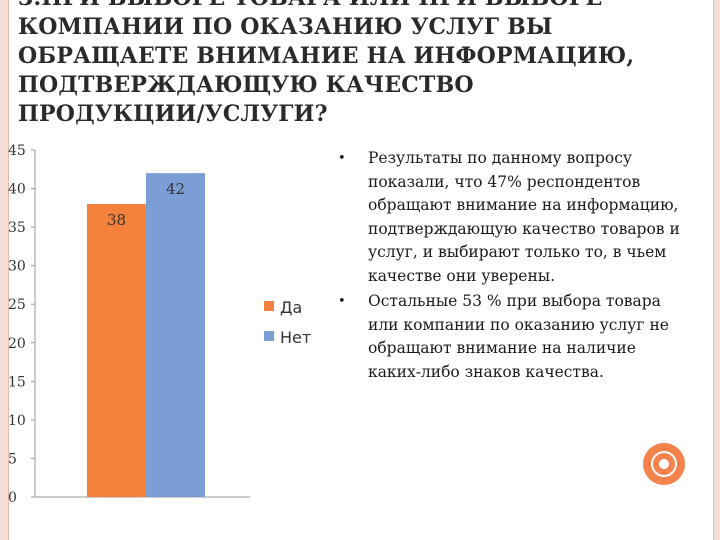  I want to click on slide-frame-right, so click(717, 270).